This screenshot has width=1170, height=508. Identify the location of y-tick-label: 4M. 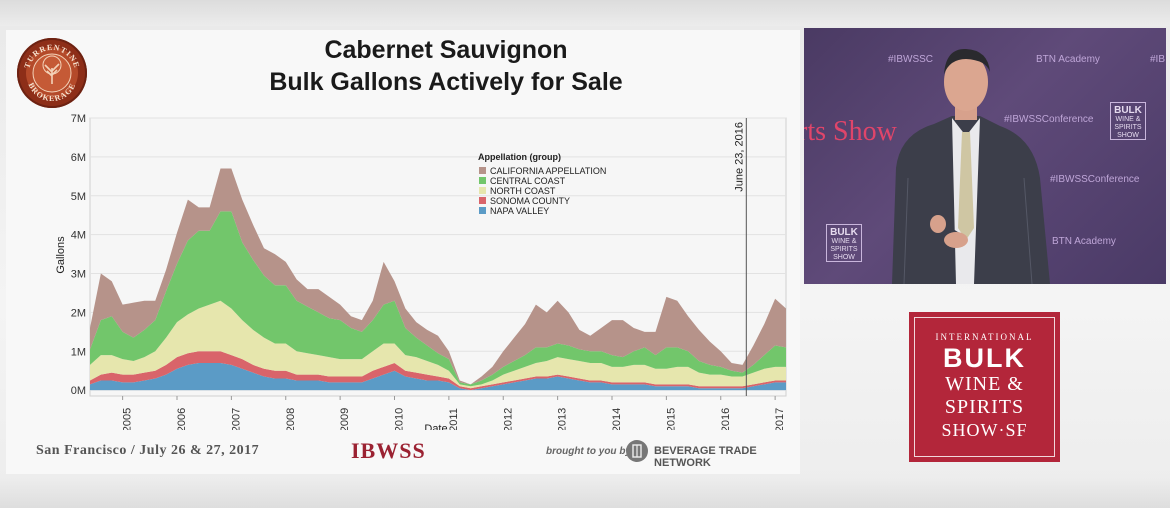
(78, 236).